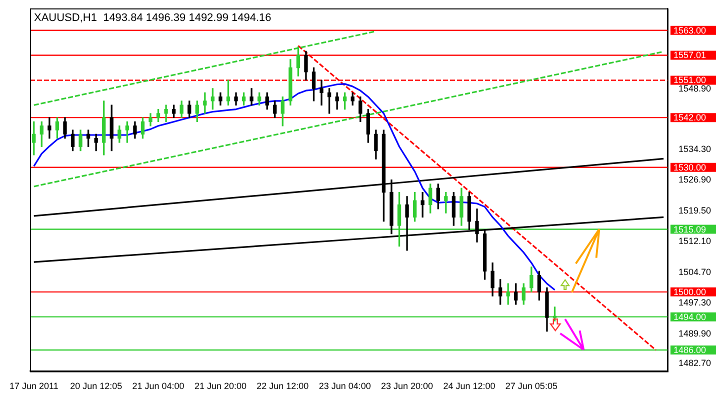  I want to click on y-tick-label: 1504.70, so click(695, 271).